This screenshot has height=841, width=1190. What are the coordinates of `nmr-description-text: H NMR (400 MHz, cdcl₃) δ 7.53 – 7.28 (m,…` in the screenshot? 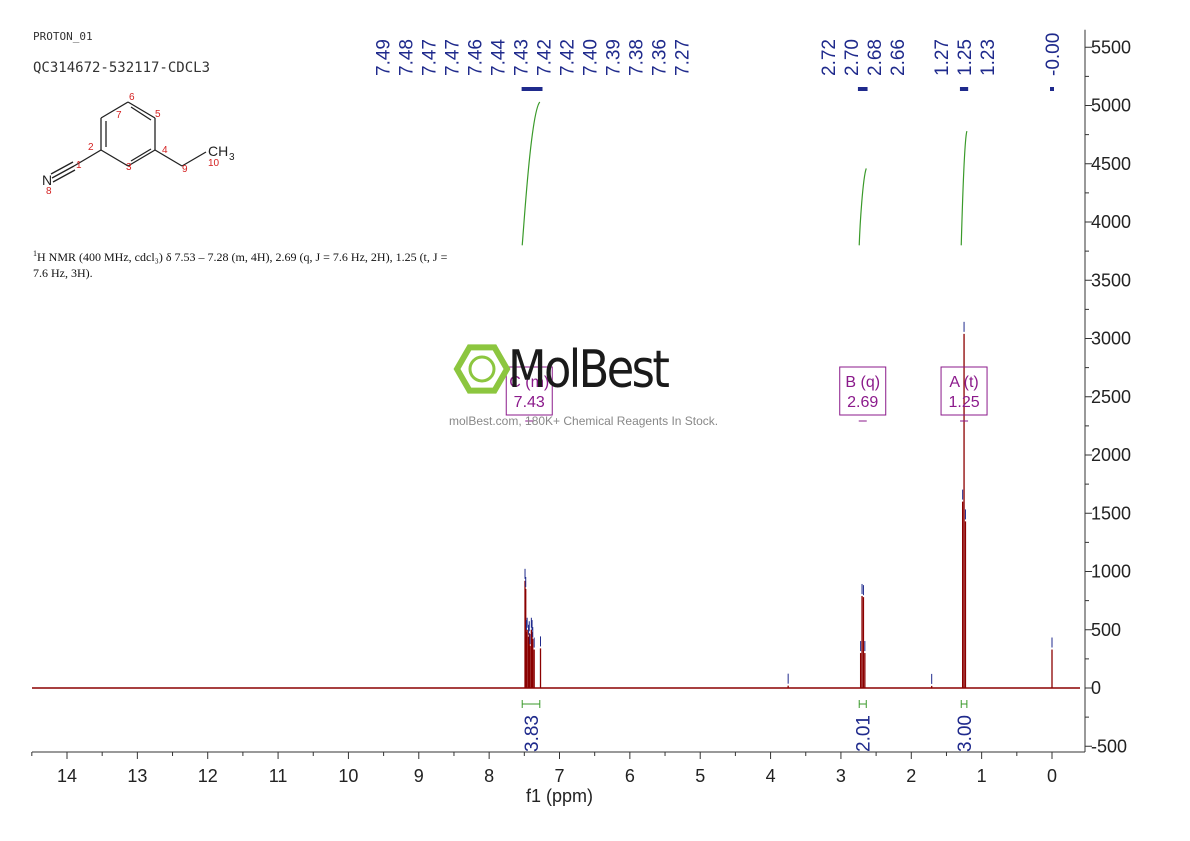 It's located at (240, 265).